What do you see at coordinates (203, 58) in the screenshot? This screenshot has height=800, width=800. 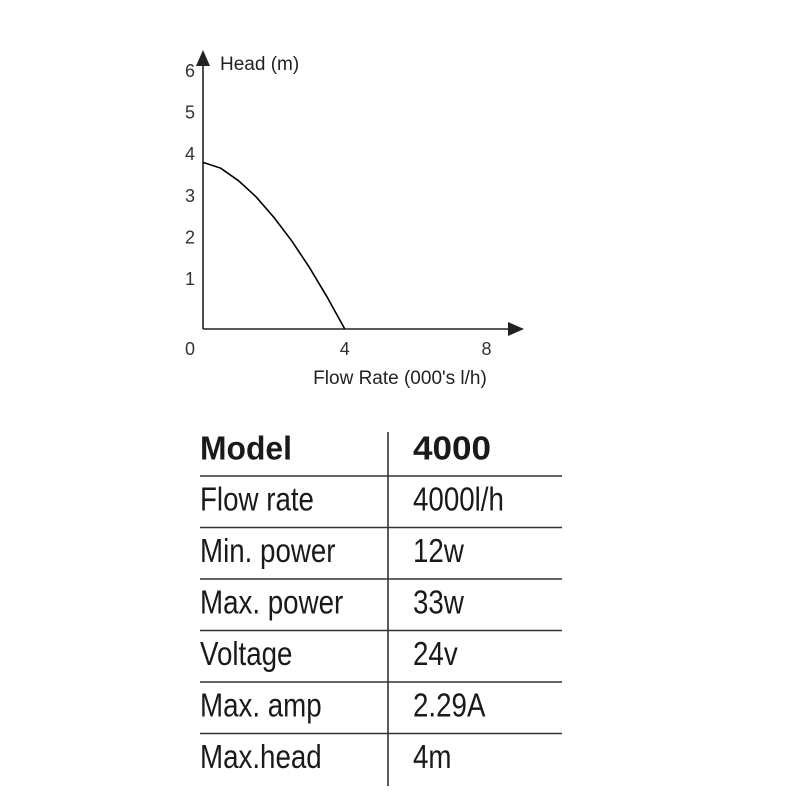 I see `y-axis-arrow` at bounding box center [203, 58].